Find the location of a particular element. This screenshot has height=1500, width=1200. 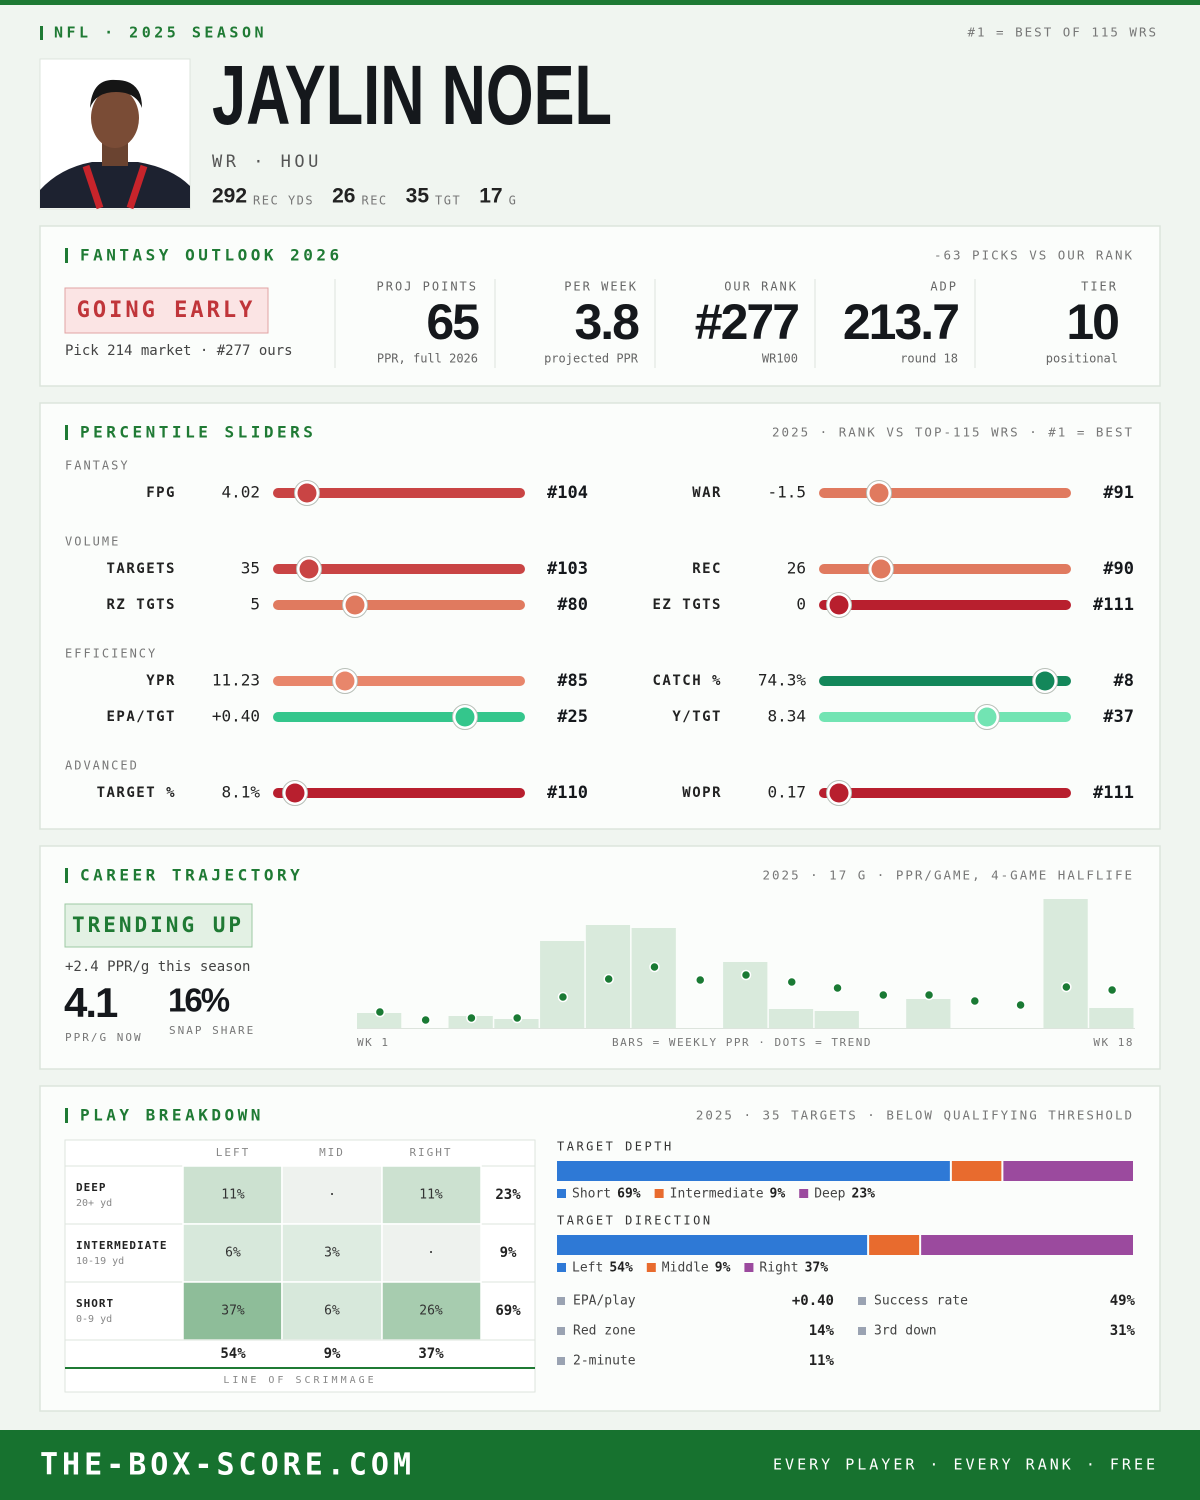

zone-value: 3% is located at coordinates (332, 1253).